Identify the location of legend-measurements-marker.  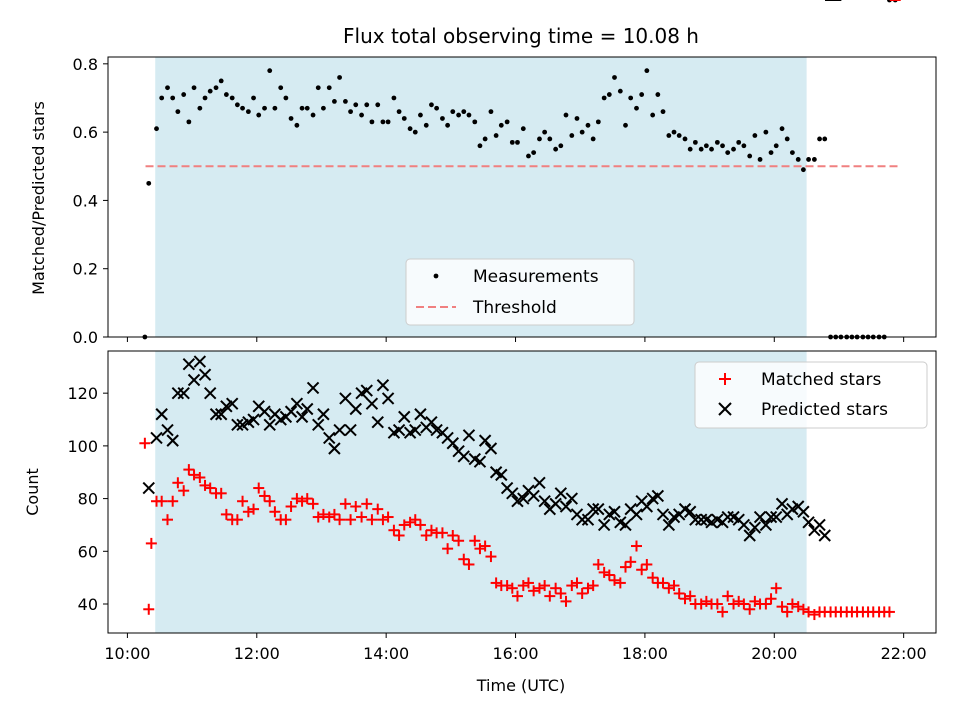
(436, 276).